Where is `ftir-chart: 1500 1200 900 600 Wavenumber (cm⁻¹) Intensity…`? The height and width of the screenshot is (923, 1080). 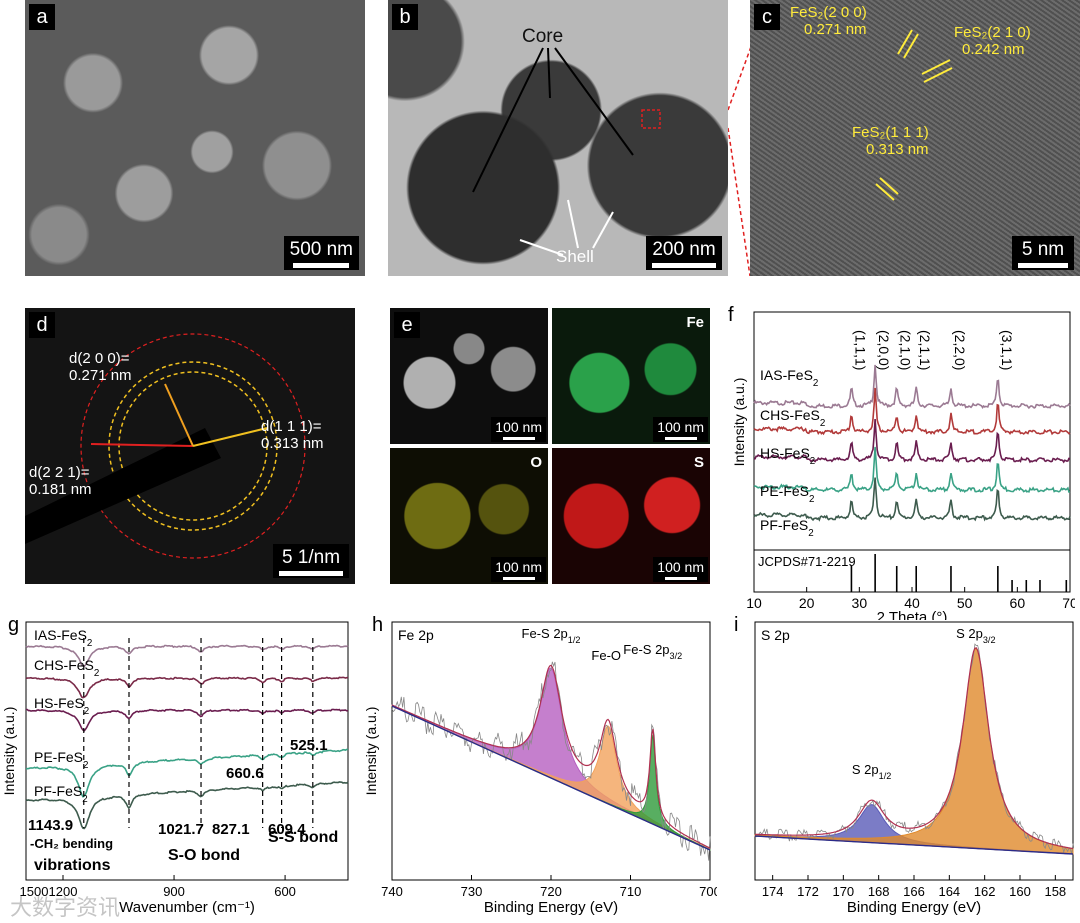 ftir-chart: 1500 1200 900 600 Wavenumber (cm⁻¹) Intensity… is located at coordinates (175, 768).